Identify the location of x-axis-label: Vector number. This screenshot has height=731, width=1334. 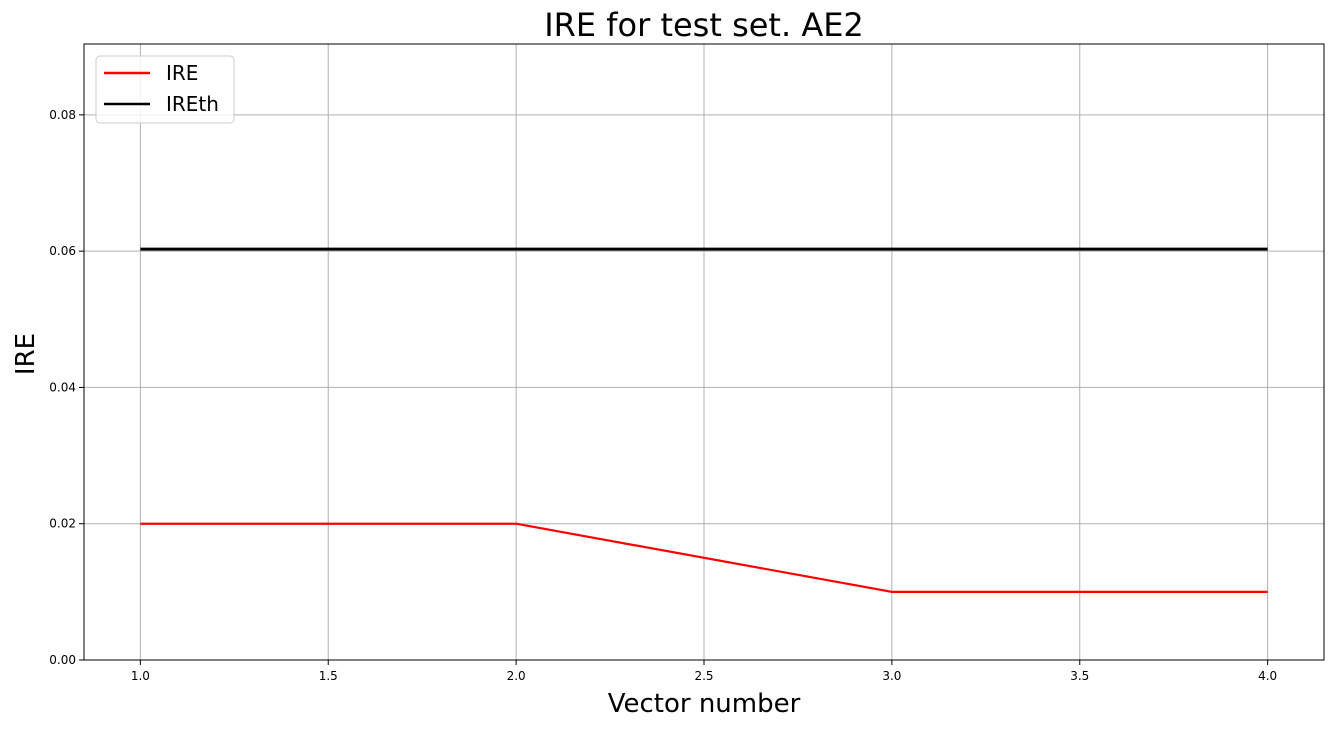
(704, 704).